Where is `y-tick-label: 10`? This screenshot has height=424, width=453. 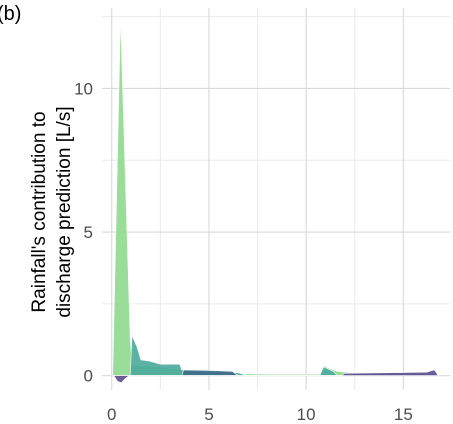 y-tick-label: 10 is located at coordinates (83, 88).